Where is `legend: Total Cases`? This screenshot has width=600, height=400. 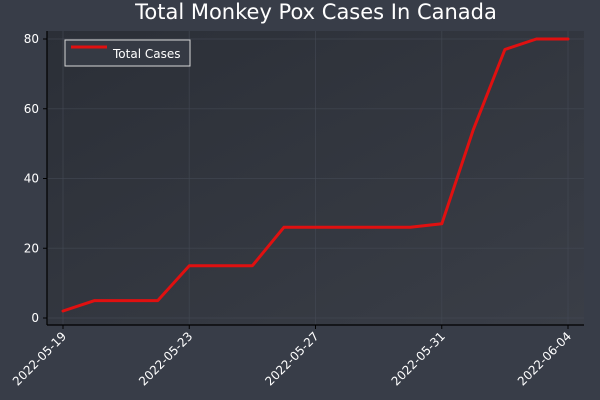 legend: Total Cases is located at coordinates (127, 53).